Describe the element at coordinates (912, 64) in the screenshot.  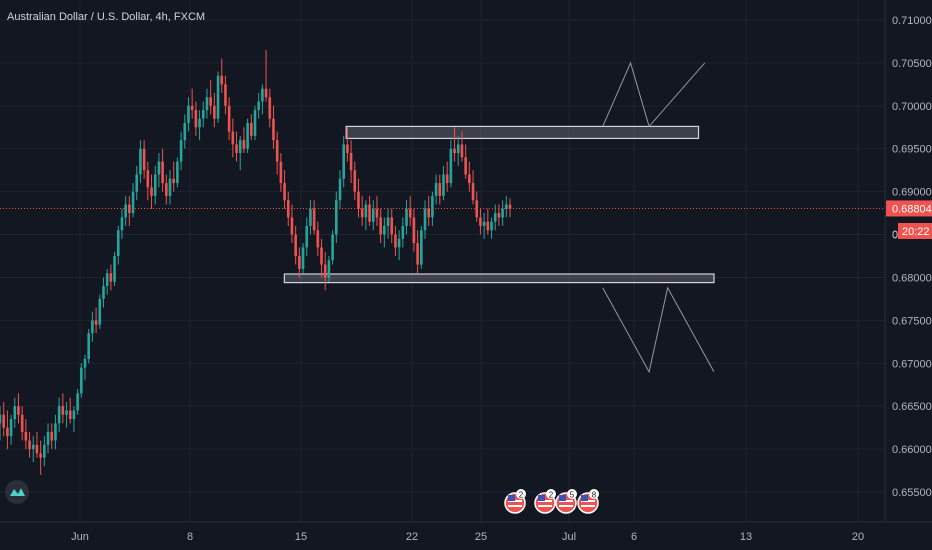
I see `price-tick-label: 0.70500` at that location.